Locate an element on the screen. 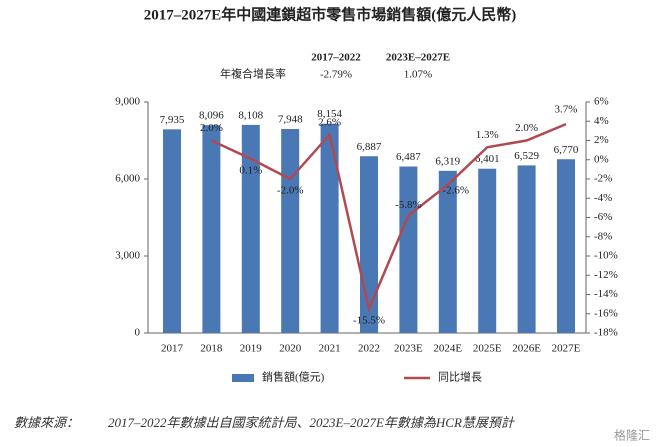 Image resolution: width=660 pixels, height=447 pixels. y2-tick-label: -10% is located at coordinates (606, 256).